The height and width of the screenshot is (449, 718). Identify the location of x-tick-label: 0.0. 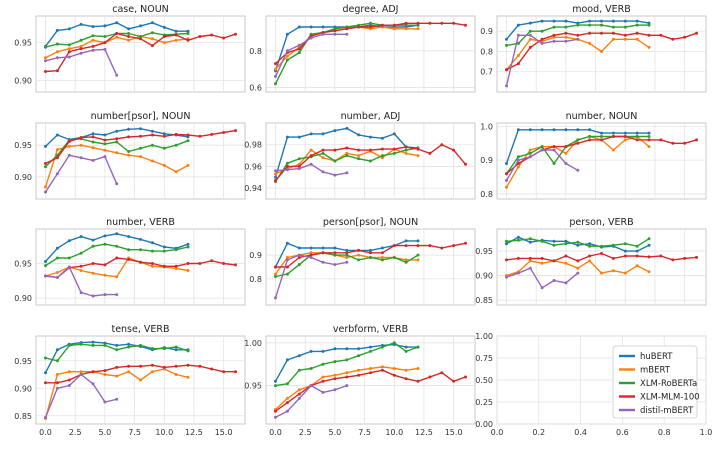
(45, 432).